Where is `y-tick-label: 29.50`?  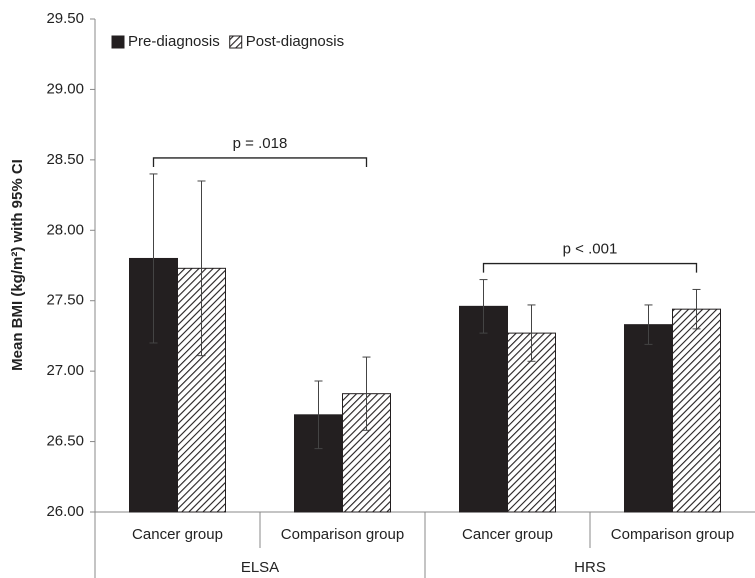 y-tick-label: 29.50 is located at coordinates (65, 18).